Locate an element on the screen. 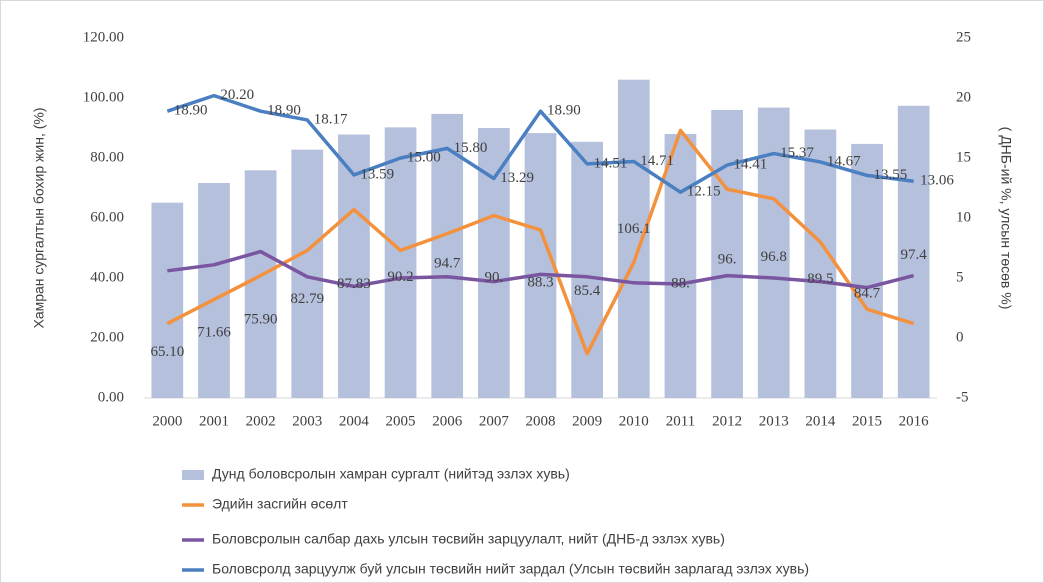  data-label: 12.15 is located at coordinates (704, 192).